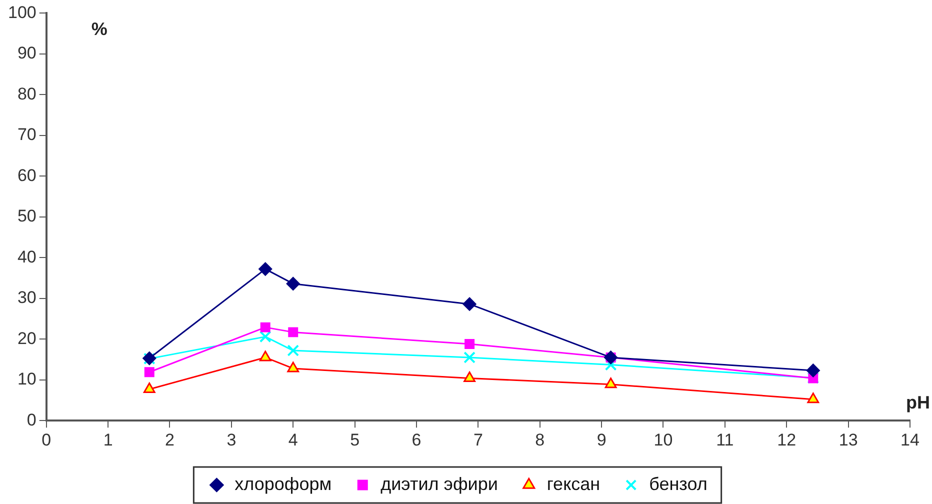  What do you see at coordinates (848, 440) in the screenshot?
I see `x-tick-label: 13` at bounding box center [848, 440].